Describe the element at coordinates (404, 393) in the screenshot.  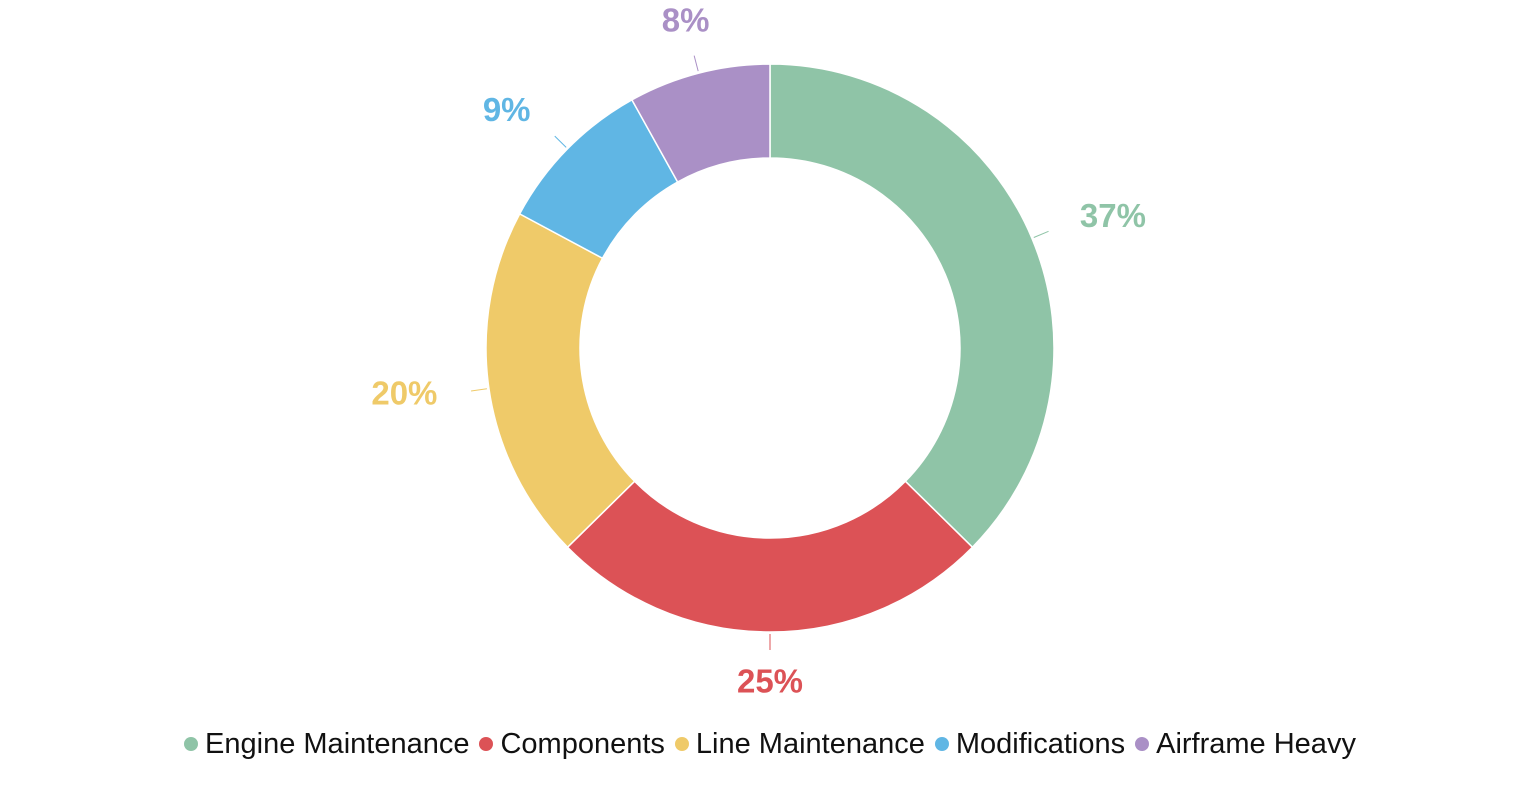
I see `slice-label-line-maintenance: 20%` at that location.